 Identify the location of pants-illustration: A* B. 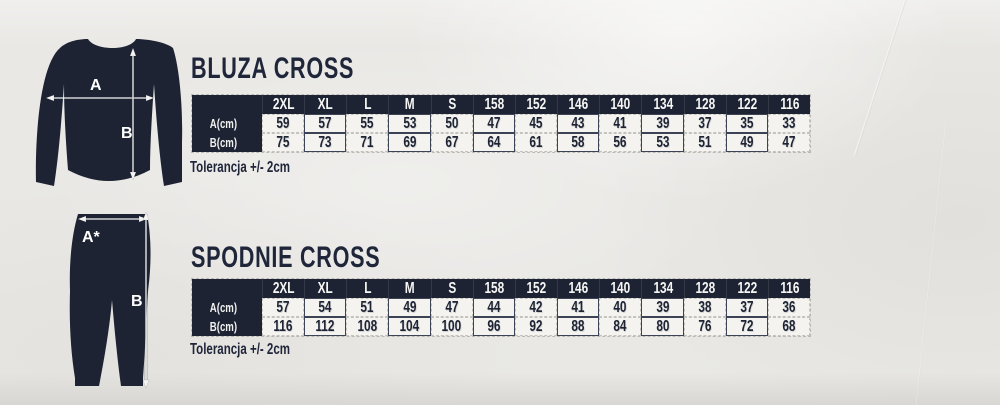
(110, 300).